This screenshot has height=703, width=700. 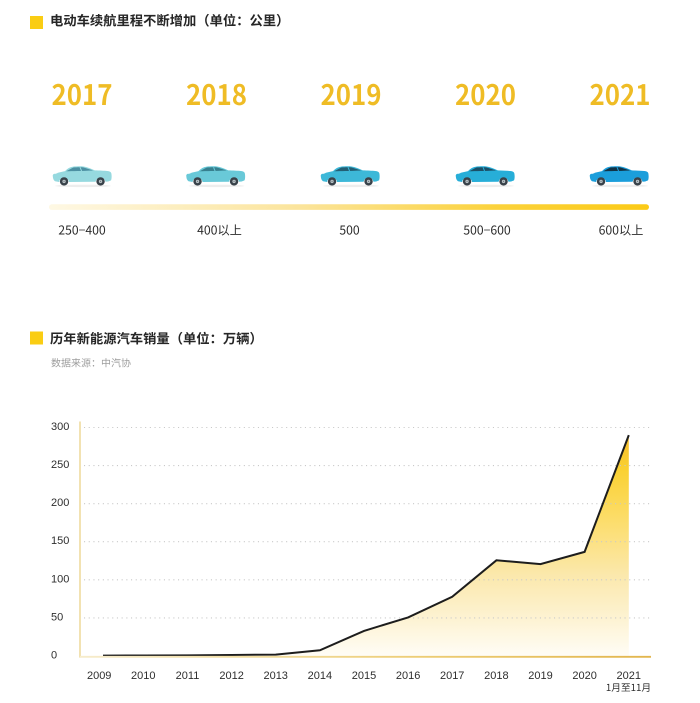 What do you see at coordinates (60, 541) in the screenshot?
I see `svg-text: 150` at bounding box center [60, 541].